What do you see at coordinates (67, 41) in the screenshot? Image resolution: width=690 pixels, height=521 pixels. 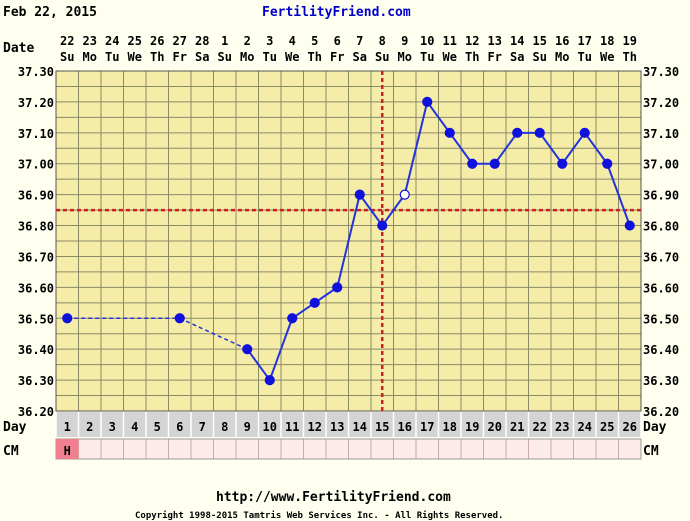 I see `date-label: 22` at bounding box center [67, 41].